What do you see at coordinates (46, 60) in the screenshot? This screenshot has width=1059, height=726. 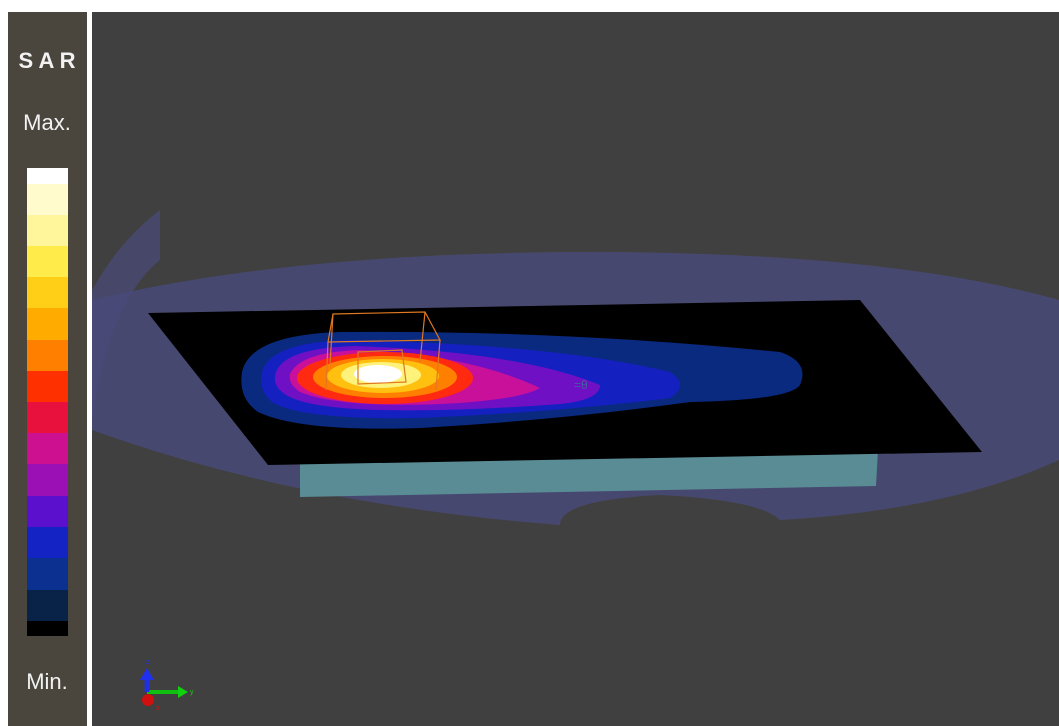 I see `legend-title: S A R` at bounding box center [46, 60].